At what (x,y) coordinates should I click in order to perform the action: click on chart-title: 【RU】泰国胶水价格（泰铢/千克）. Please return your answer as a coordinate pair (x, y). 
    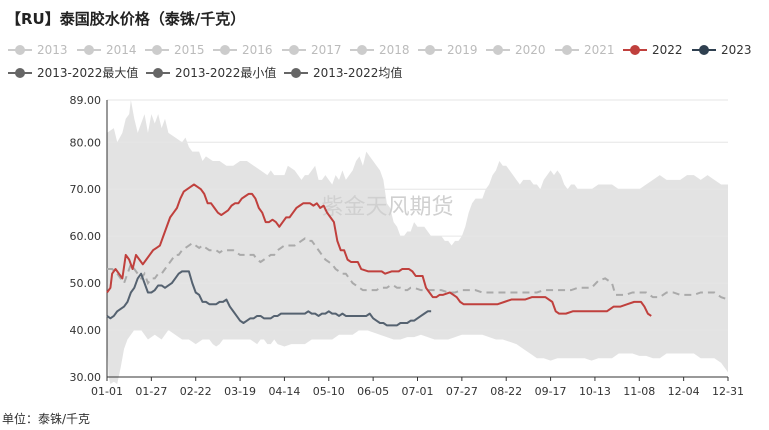
    Looking at the image, I should click on (125, 19).